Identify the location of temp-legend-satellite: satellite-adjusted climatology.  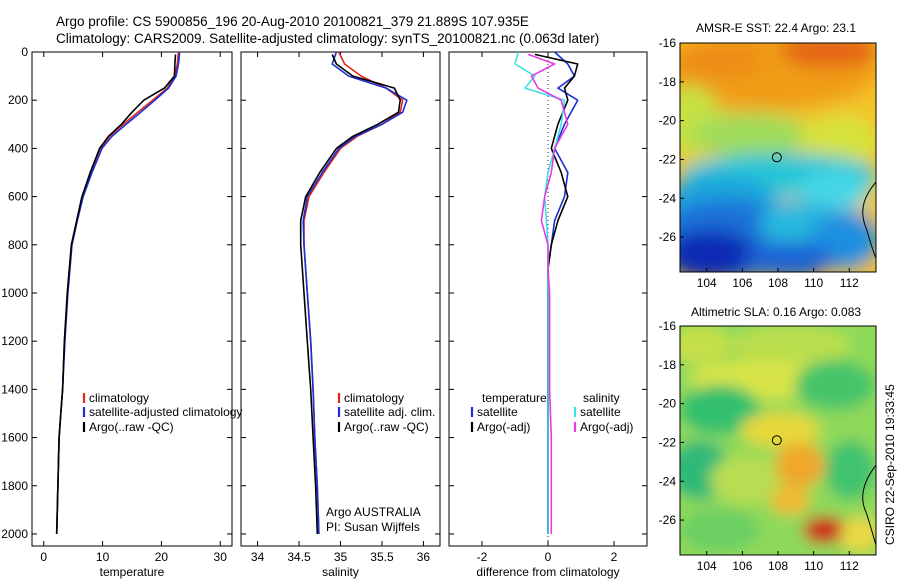
(162, 412).